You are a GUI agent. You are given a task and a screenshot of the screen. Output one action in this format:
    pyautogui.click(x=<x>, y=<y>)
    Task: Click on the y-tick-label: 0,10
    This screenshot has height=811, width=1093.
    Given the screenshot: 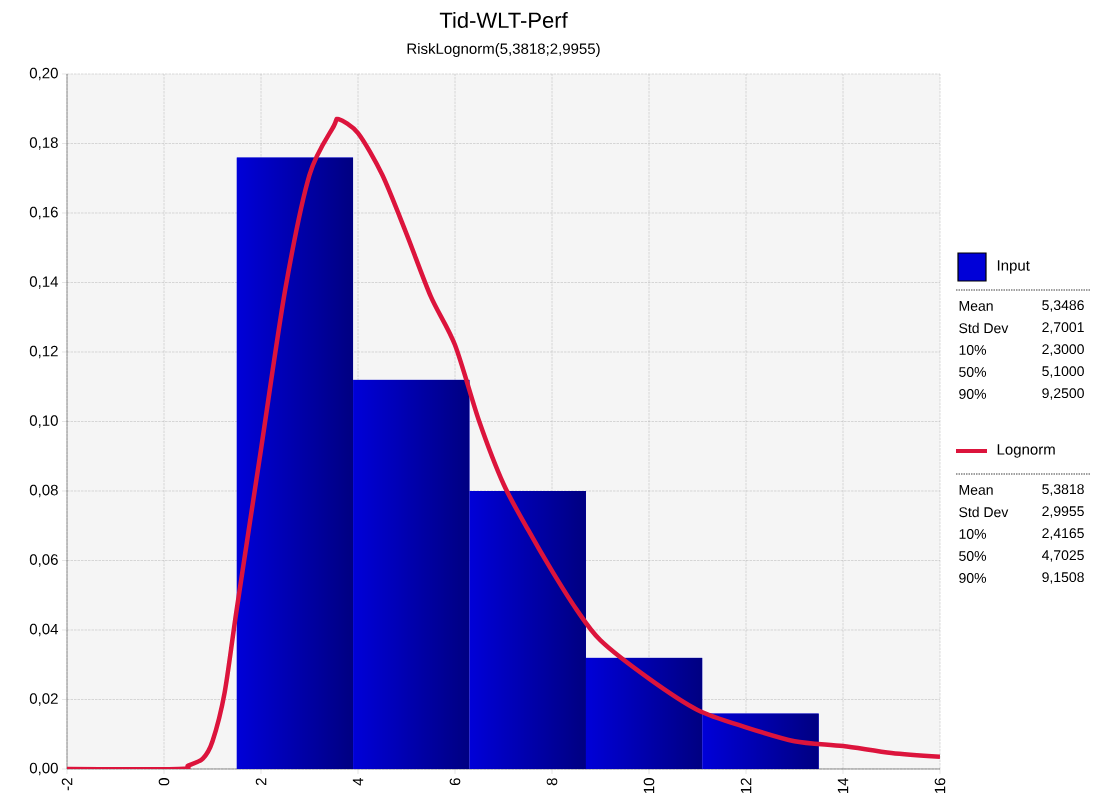 What is the action you would take?
    pyautogui.click(x=43, y=421)
    